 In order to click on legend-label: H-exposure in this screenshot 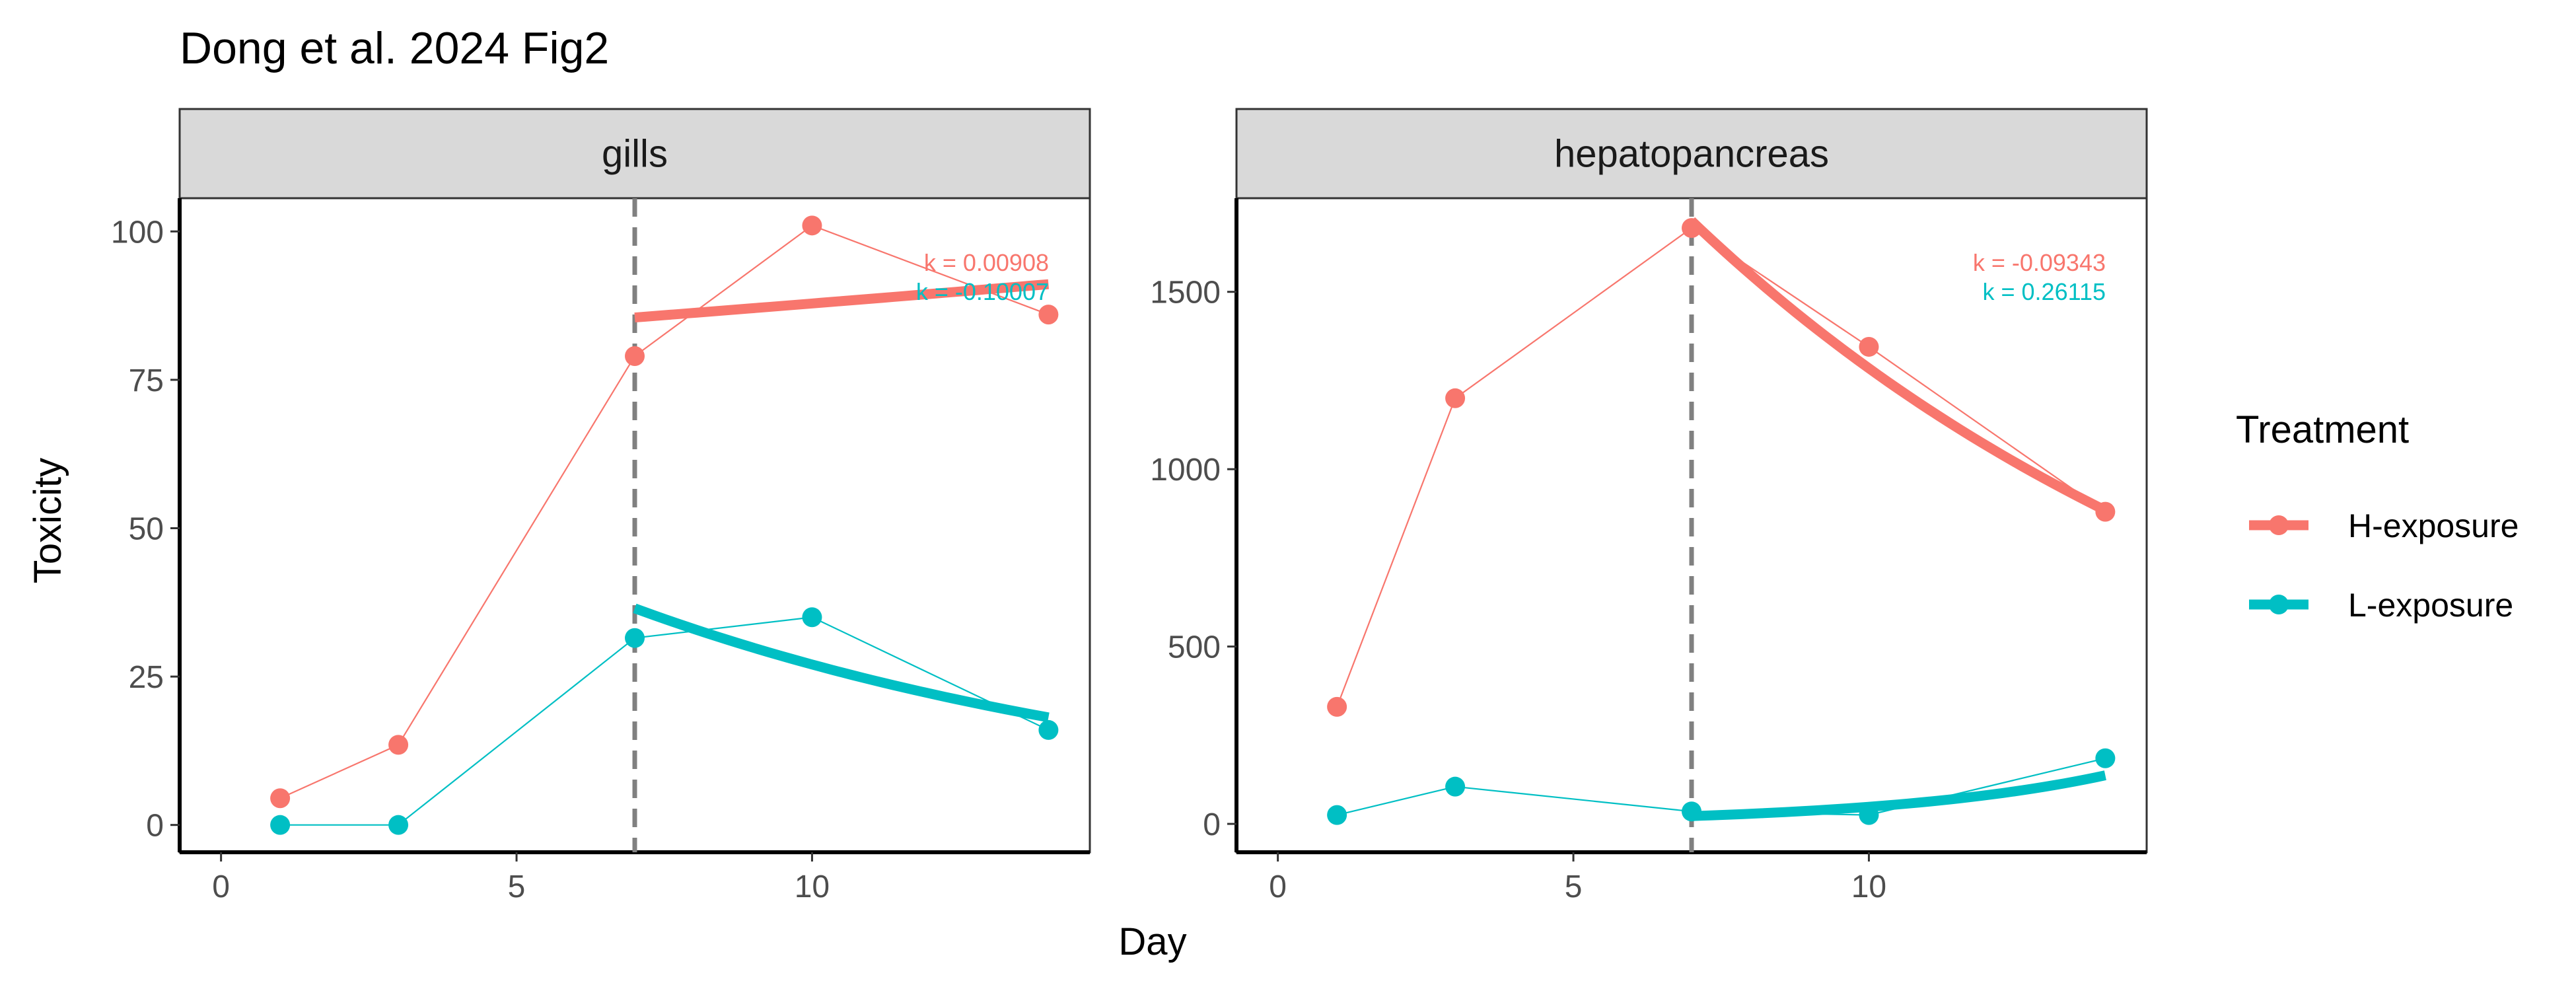, I will do `click(2433, 525)`.